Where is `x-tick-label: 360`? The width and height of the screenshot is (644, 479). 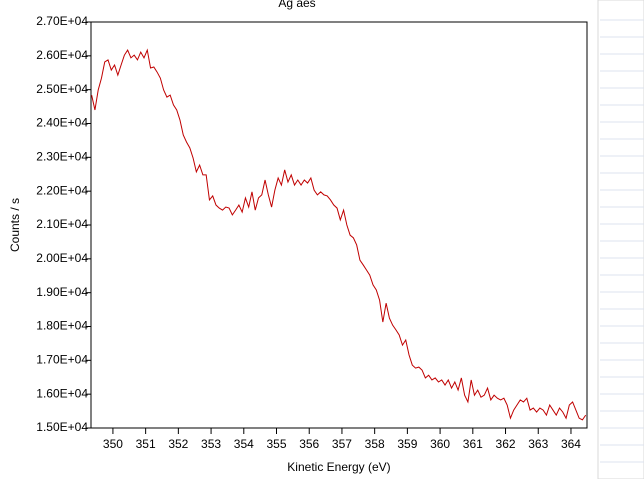 x-tick-label: 360 is located at coordinates (440, 444).